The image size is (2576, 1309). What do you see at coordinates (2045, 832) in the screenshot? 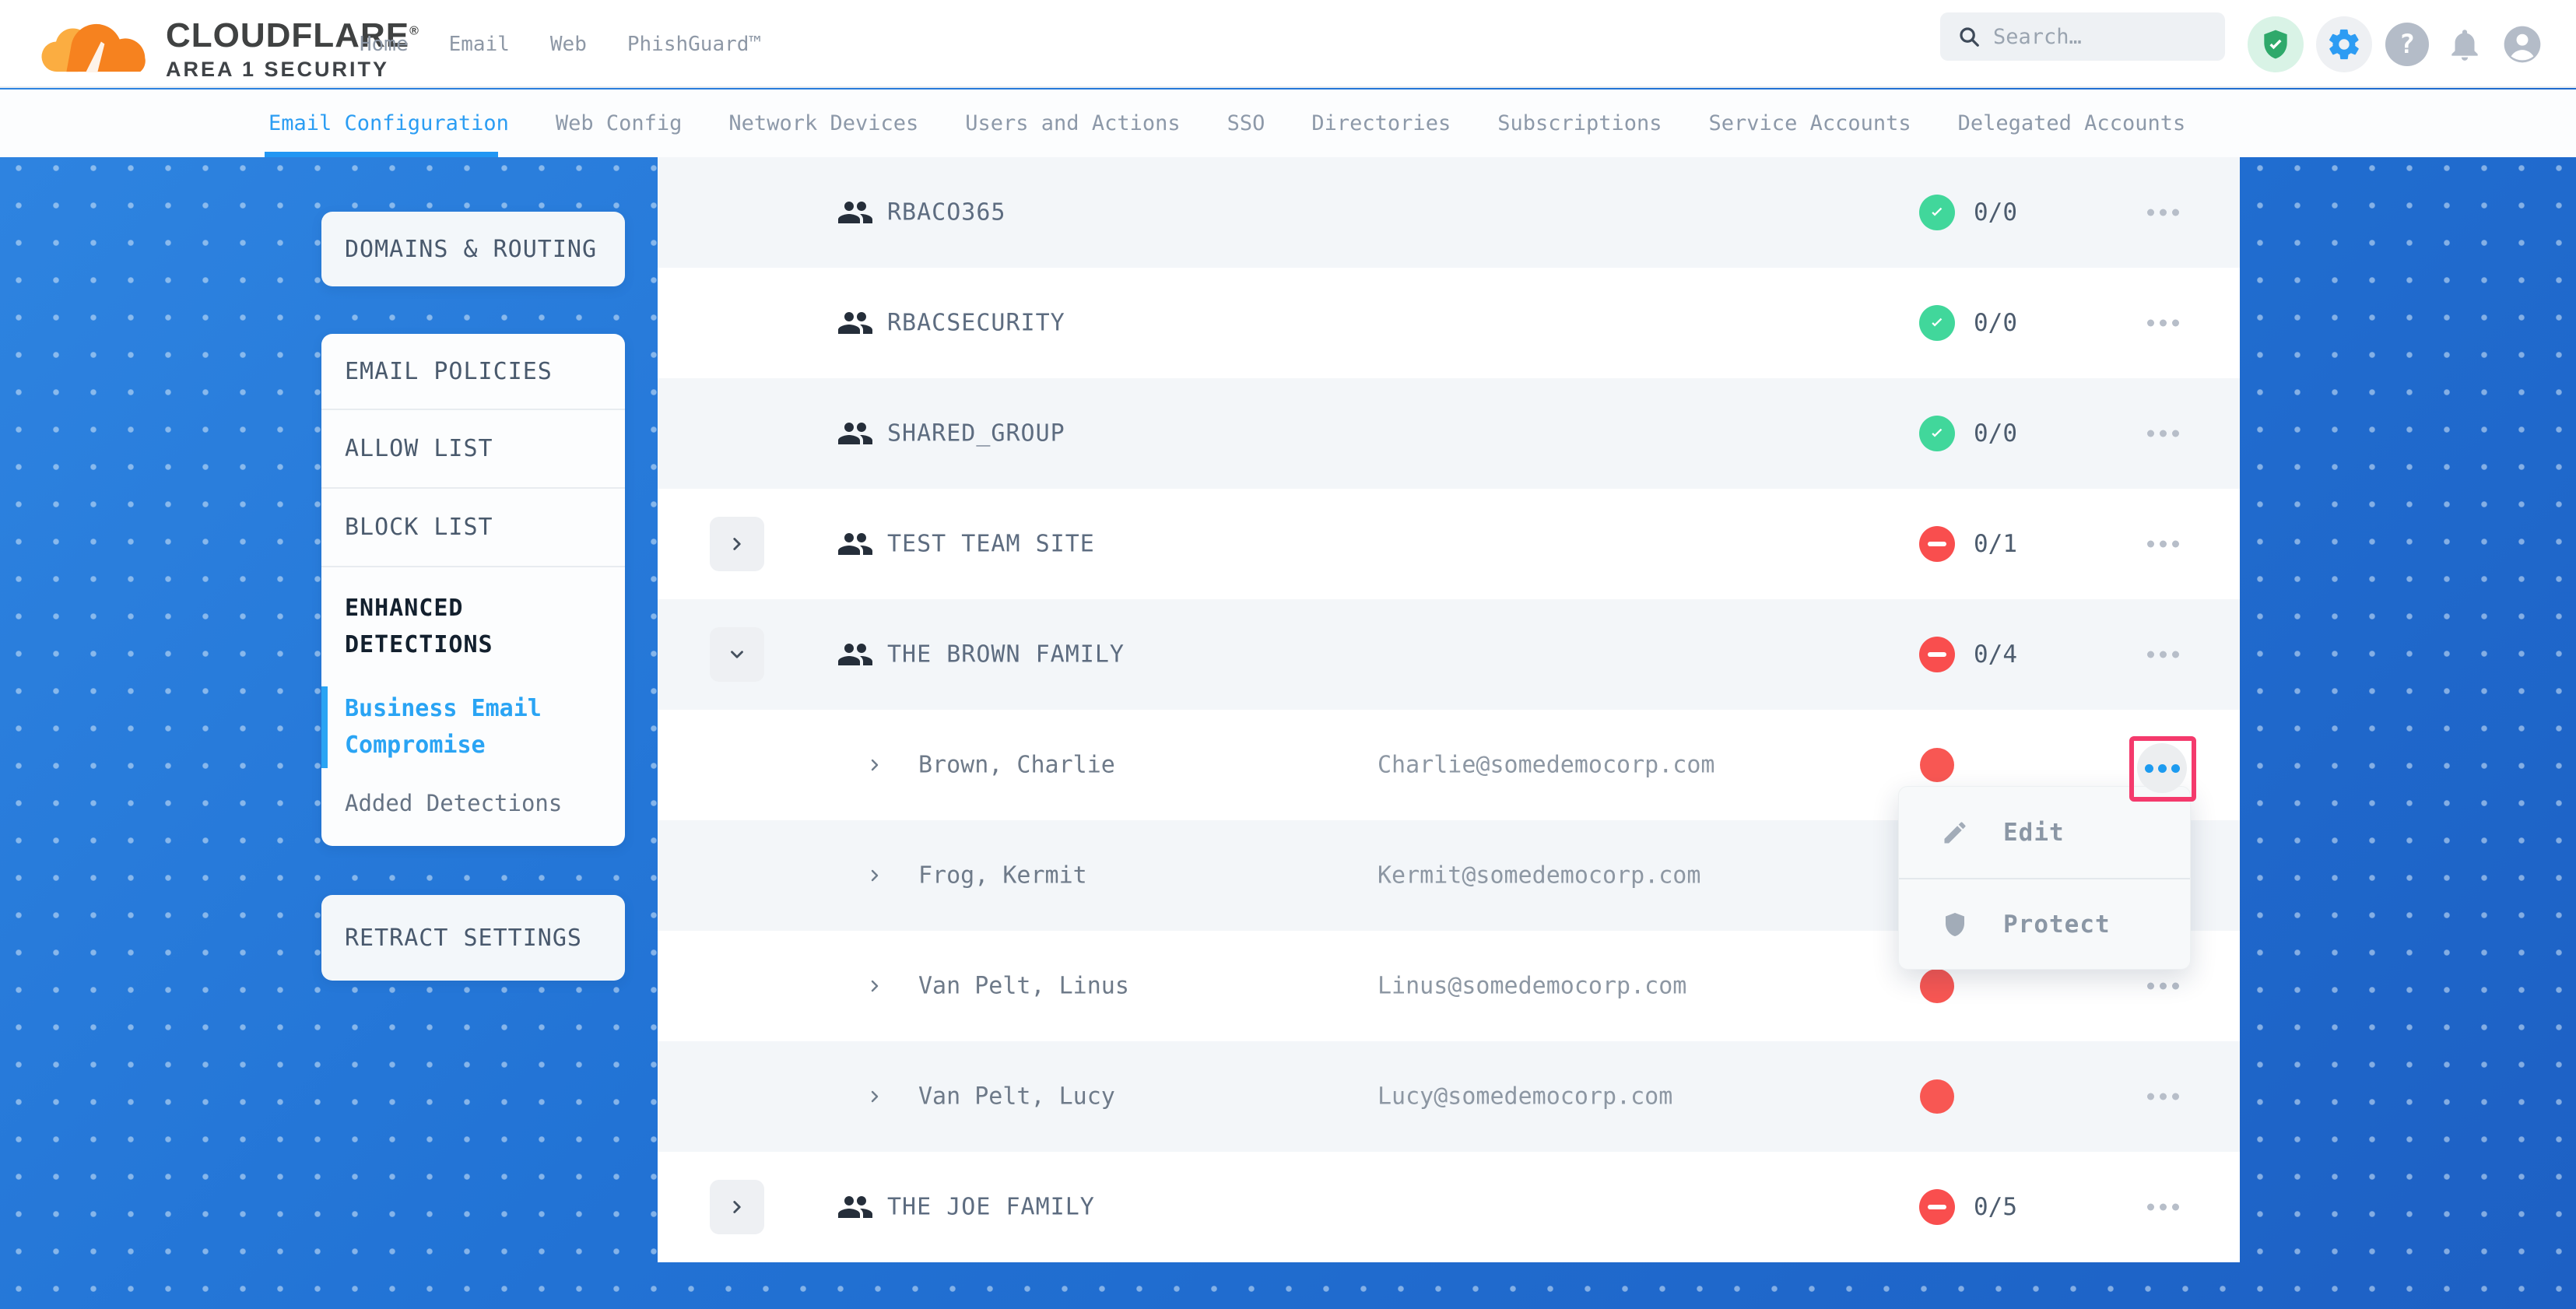
I see `menu-item-edit: Edit` at bounding box center [2045, 832].